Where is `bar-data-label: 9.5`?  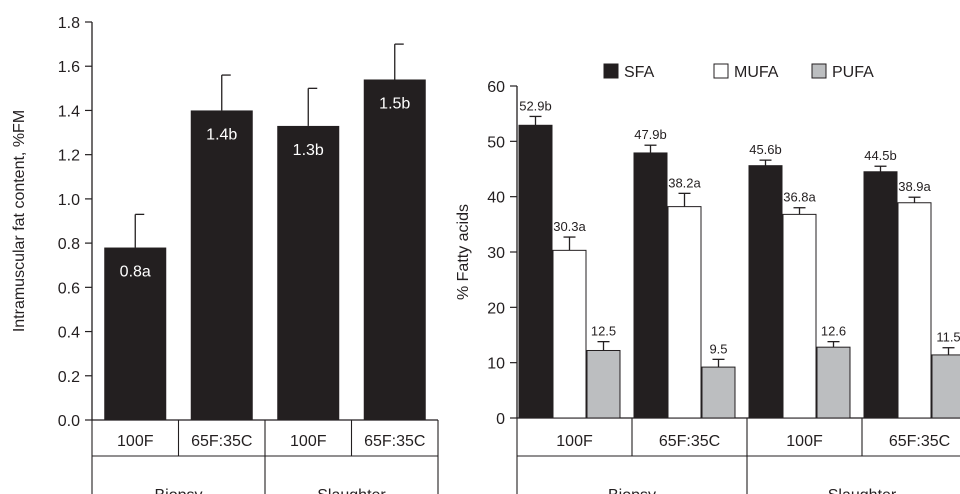 bar-data-label: 9.5 is located at coordinates (718, 348).